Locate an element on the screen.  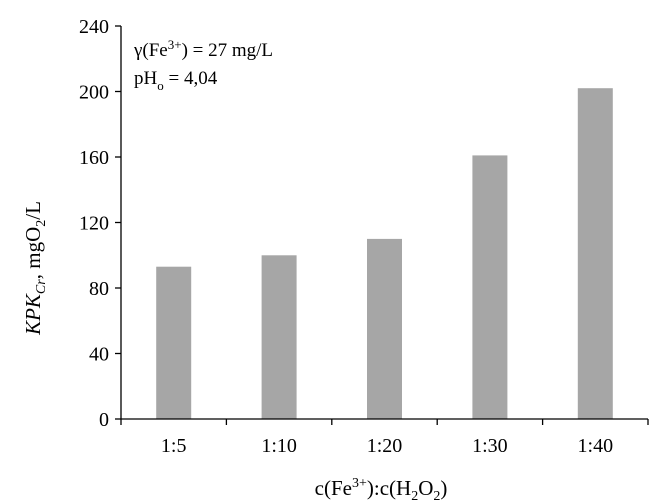
y-axis-title: KPKCr, mgO2/L is located at coordinates (35, 268).